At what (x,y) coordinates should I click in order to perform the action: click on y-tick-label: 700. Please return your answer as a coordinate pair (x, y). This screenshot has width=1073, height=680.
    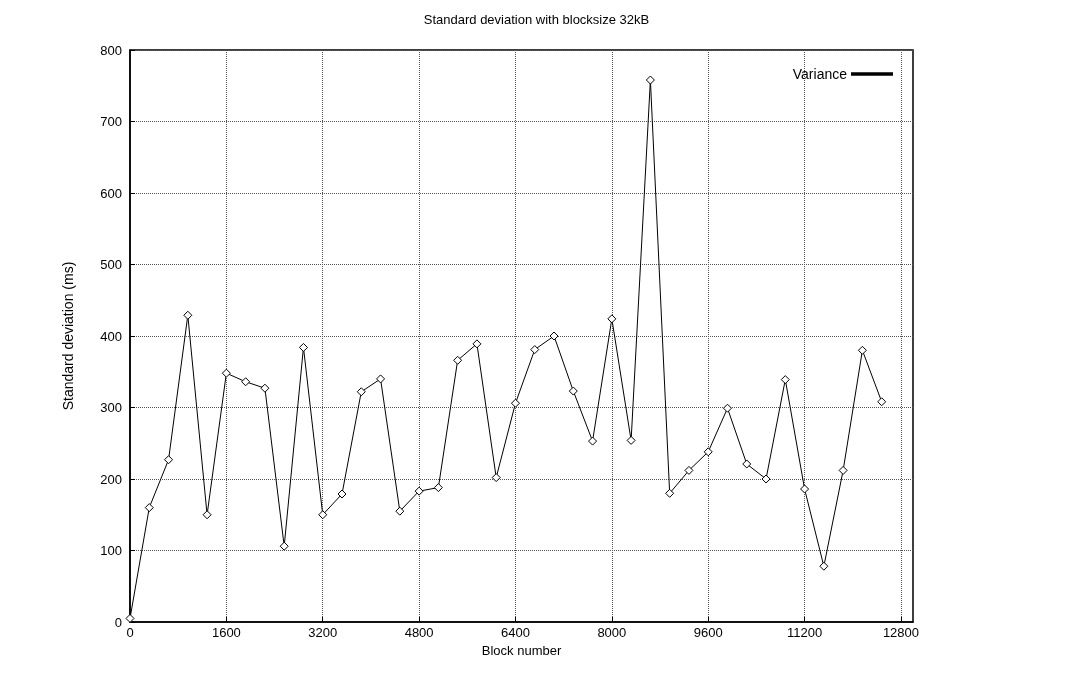
    Looking at the image, I should click on (111, 121).